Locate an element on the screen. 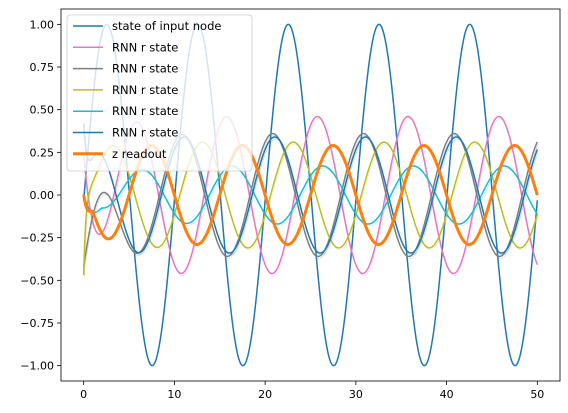 Image resolution: width=568 pixels, height=413 pixels. y-tick-label: 0.75 is located at coordinates (42, 67).